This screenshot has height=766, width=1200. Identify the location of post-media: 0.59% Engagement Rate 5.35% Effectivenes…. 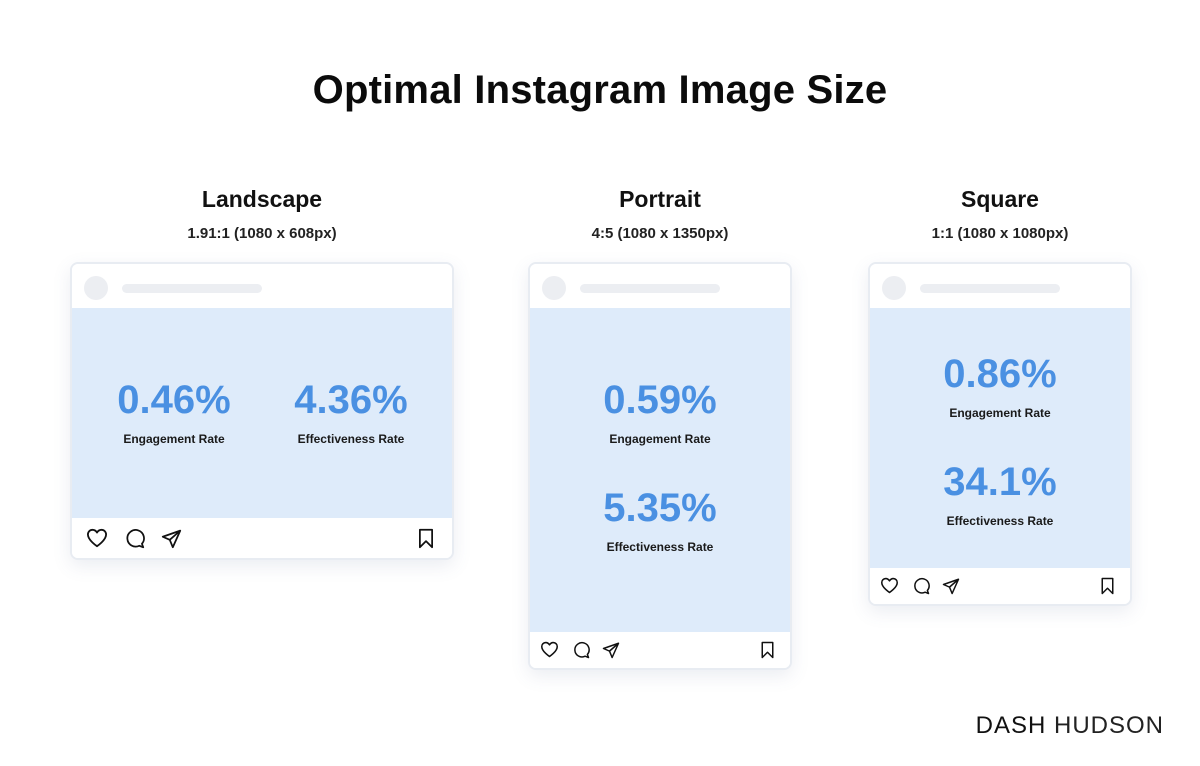
(660, 470).